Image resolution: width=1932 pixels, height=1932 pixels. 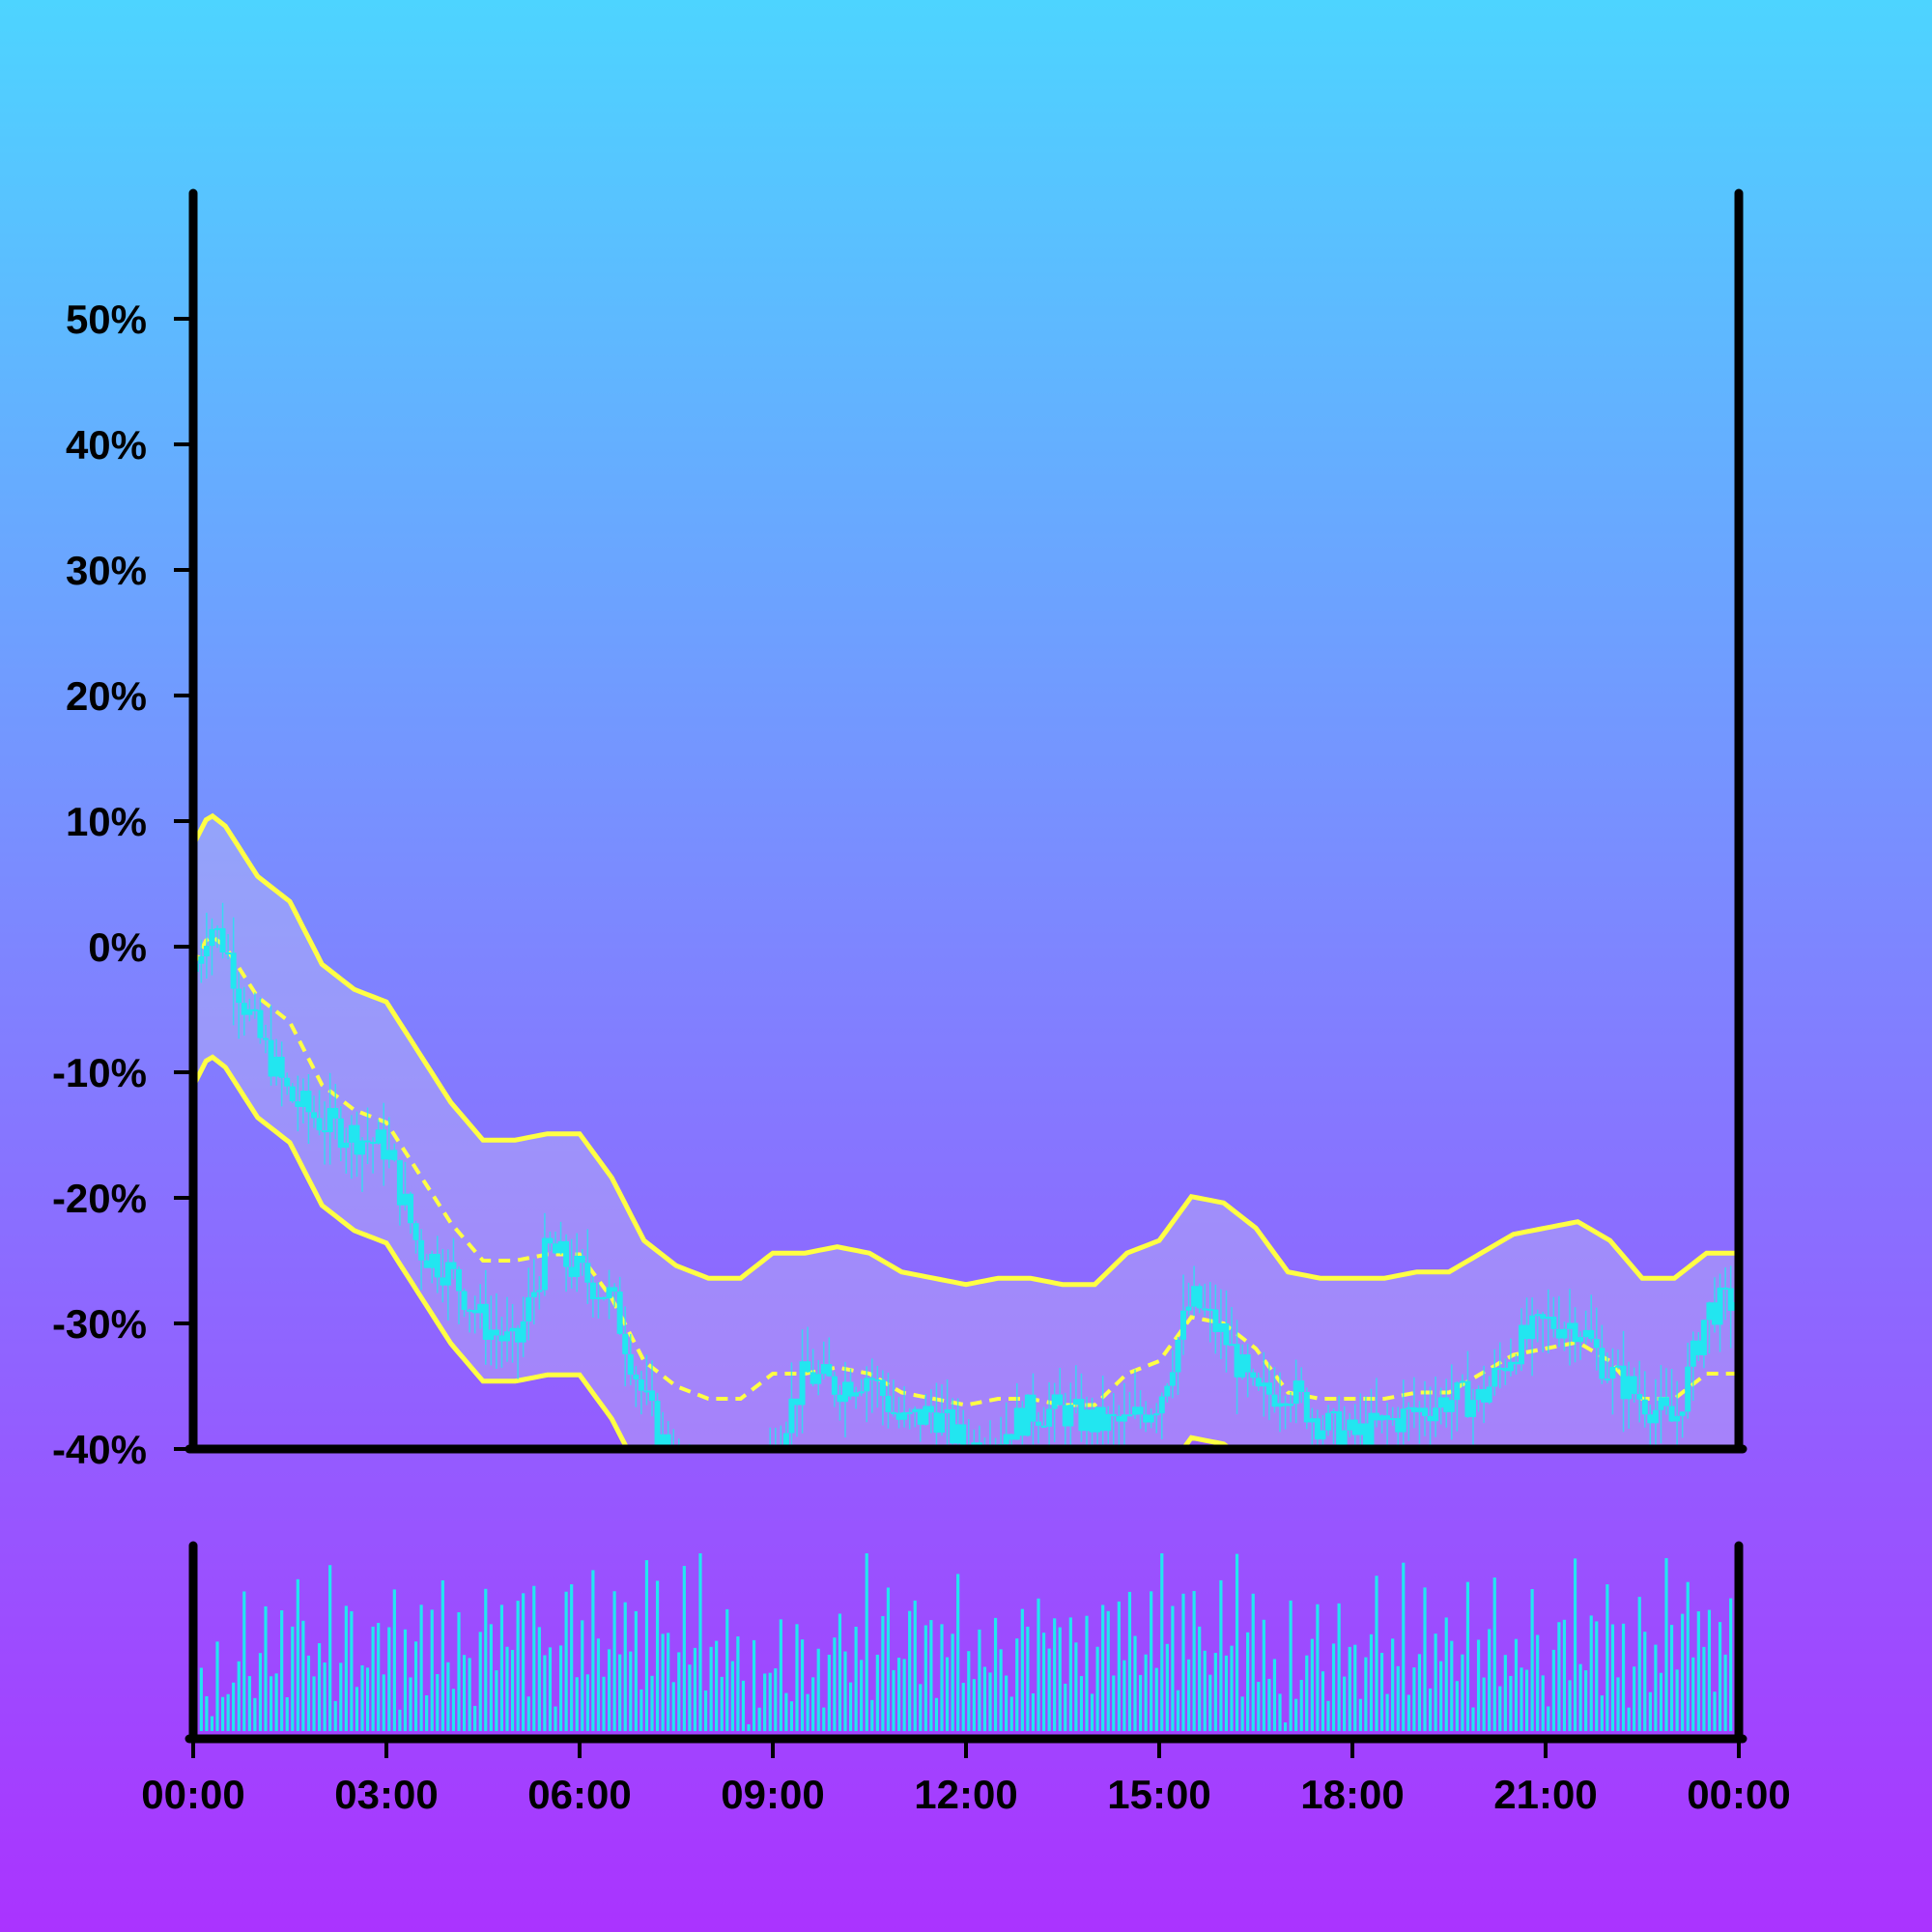 I want to click on y-axis-ticks: -40% -30% -20% -10% 0% 10% 20% 30% 40% 50%, so click(x=122, y=884).